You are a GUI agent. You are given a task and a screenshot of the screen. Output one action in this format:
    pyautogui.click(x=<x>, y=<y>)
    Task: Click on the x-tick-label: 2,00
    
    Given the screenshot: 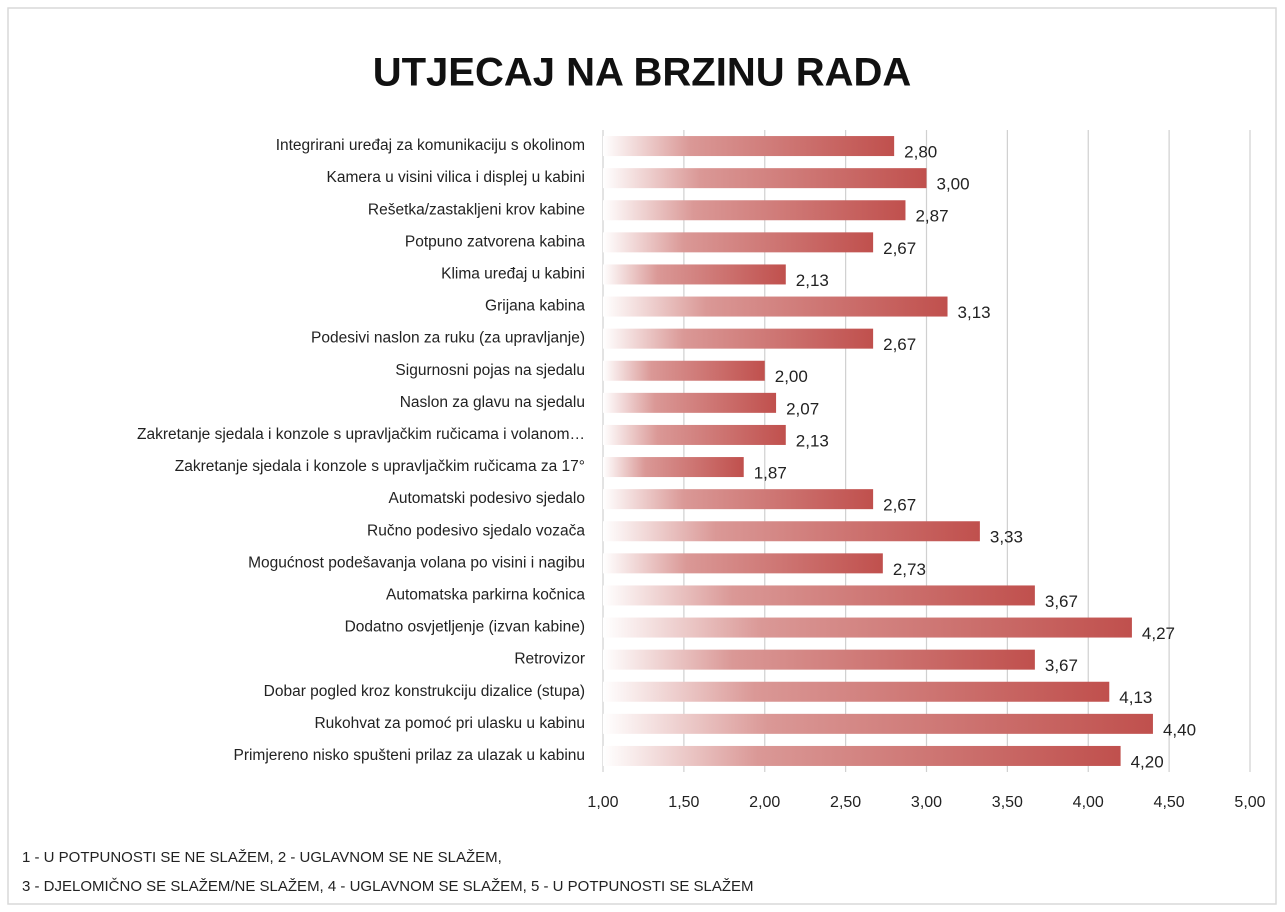 What is the action you would take?
    pyautogui.click(x=764, y=802)
    